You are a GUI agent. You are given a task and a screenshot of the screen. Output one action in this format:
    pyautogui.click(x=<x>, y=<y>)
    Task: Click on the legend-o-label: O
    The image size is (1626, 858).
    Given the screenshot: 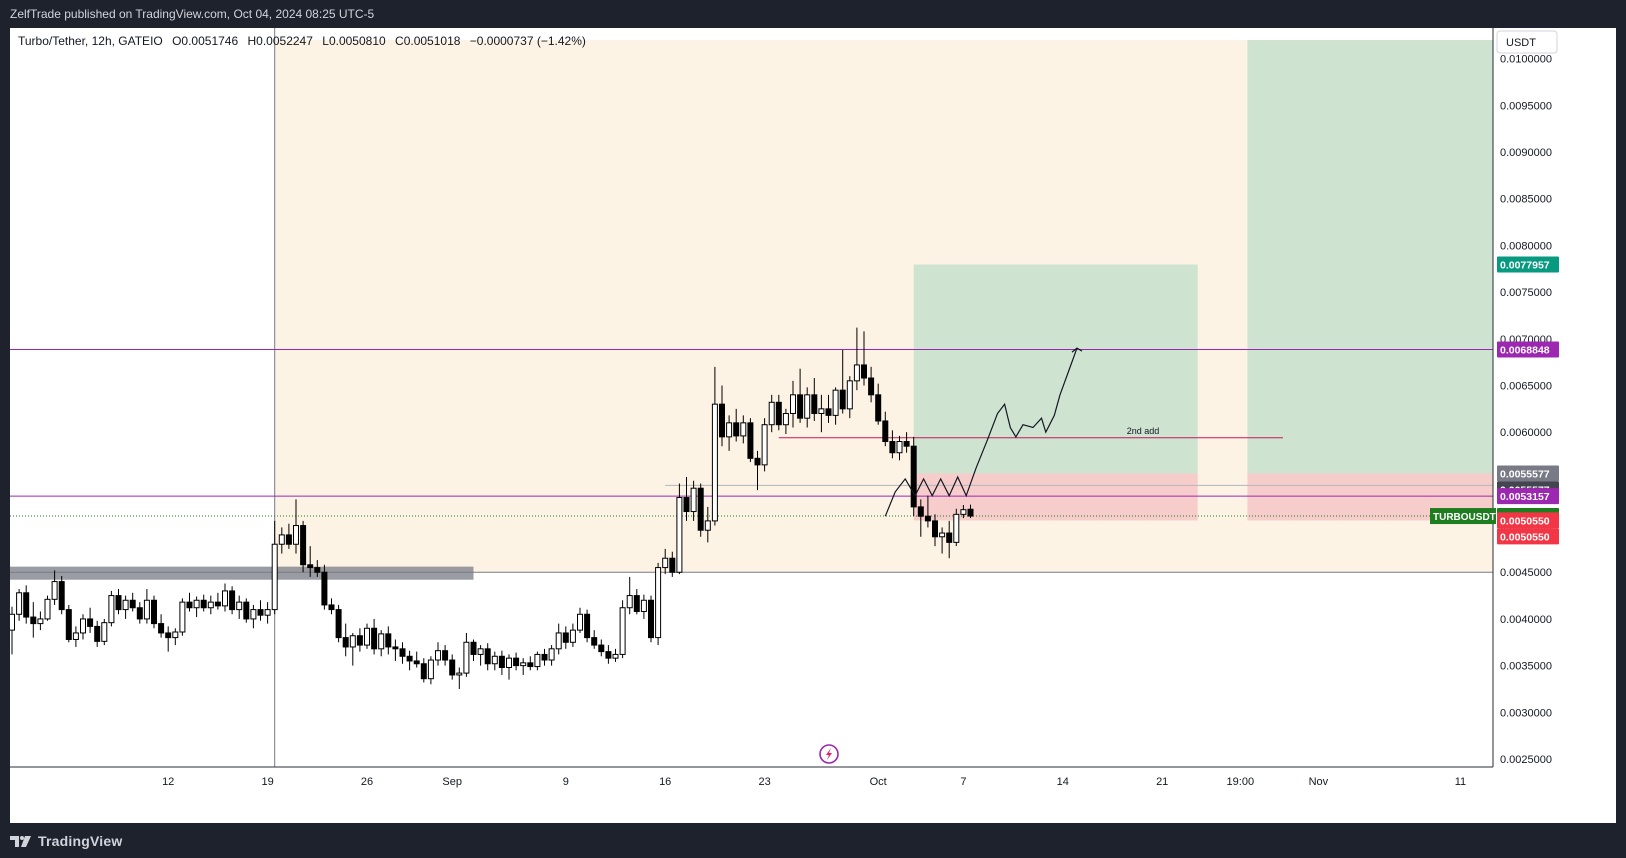 What is the action you would take?
    pyautogui.click(x=176, y=41)
    